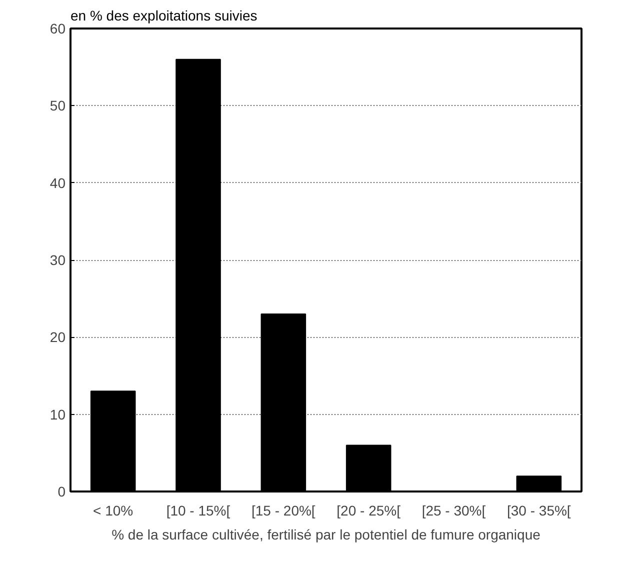 The width and height of the screenshot is (621, 561). What do you see at coordinates (58, 182) in the screenshot?
I see `y-tick-label: 40` at bounding box center [58, 182].